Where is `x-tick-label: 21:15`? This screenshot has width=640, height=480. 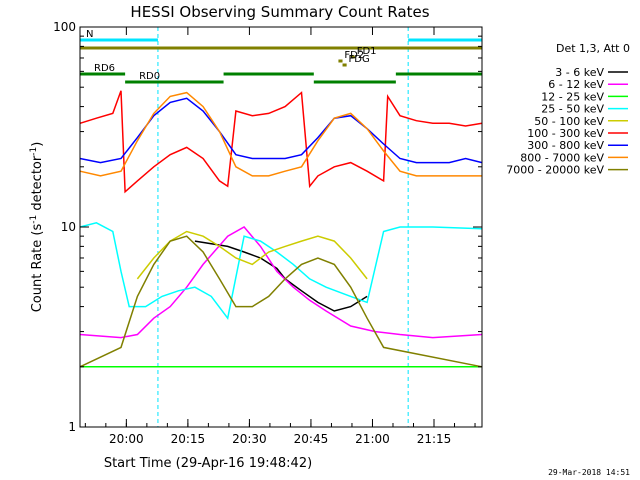
x-tick-label: 21:15 is located at coordinates (434, 439).